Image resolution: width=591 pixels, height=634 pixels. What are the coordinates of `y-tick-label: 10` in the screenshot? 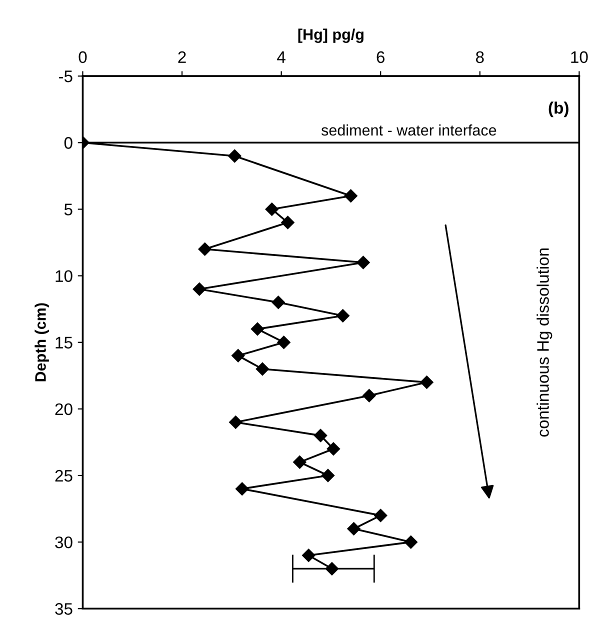 It's located at (64, 276).